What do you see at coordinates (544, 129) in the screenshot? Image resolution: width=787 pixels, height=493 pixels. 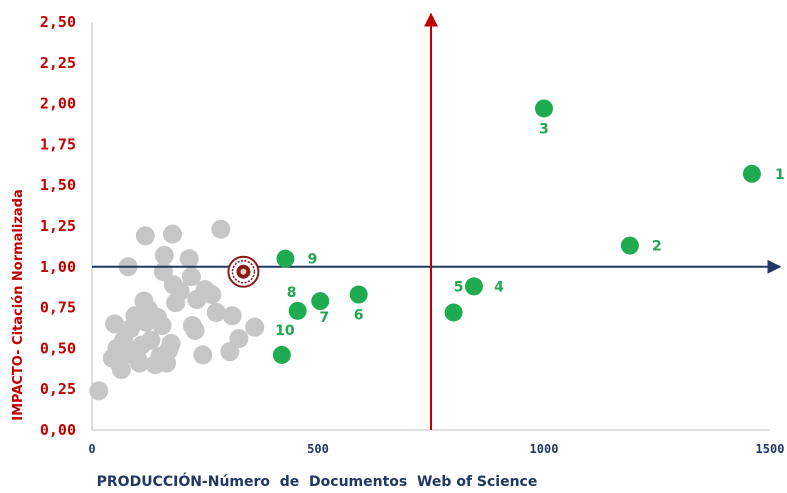 I see `point-label: 3` at bounding box center [544, 129].